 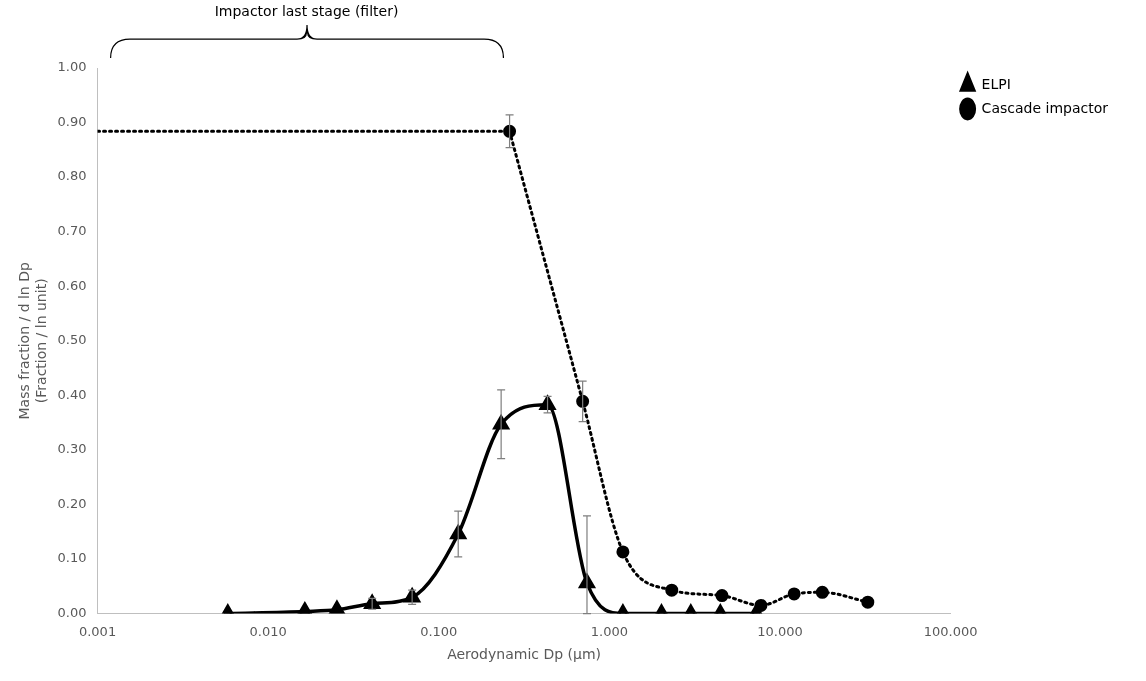 I want to click on y-tick-label: 0.90, so click(x=72, y=121).